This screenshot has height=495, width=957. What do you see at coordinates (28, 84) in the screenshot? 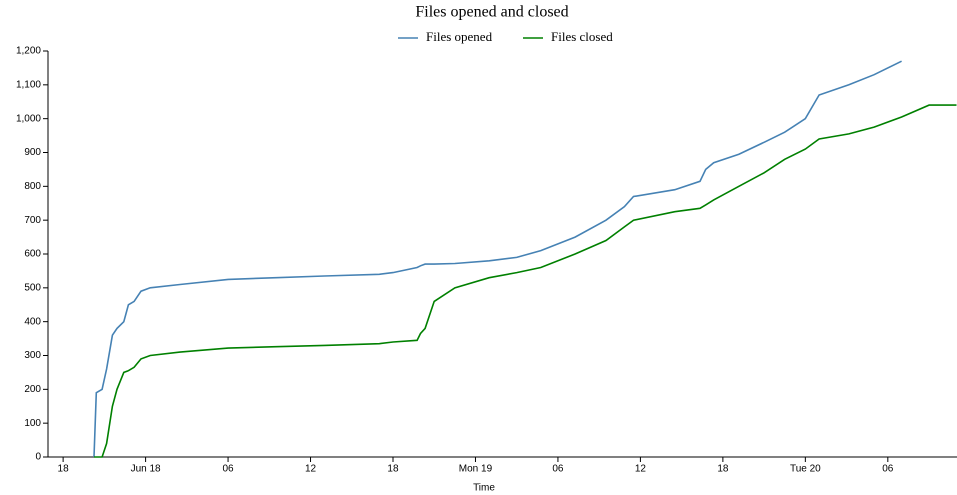
I see `y-tick-label: 1,100` at bounding box center [28, 84].